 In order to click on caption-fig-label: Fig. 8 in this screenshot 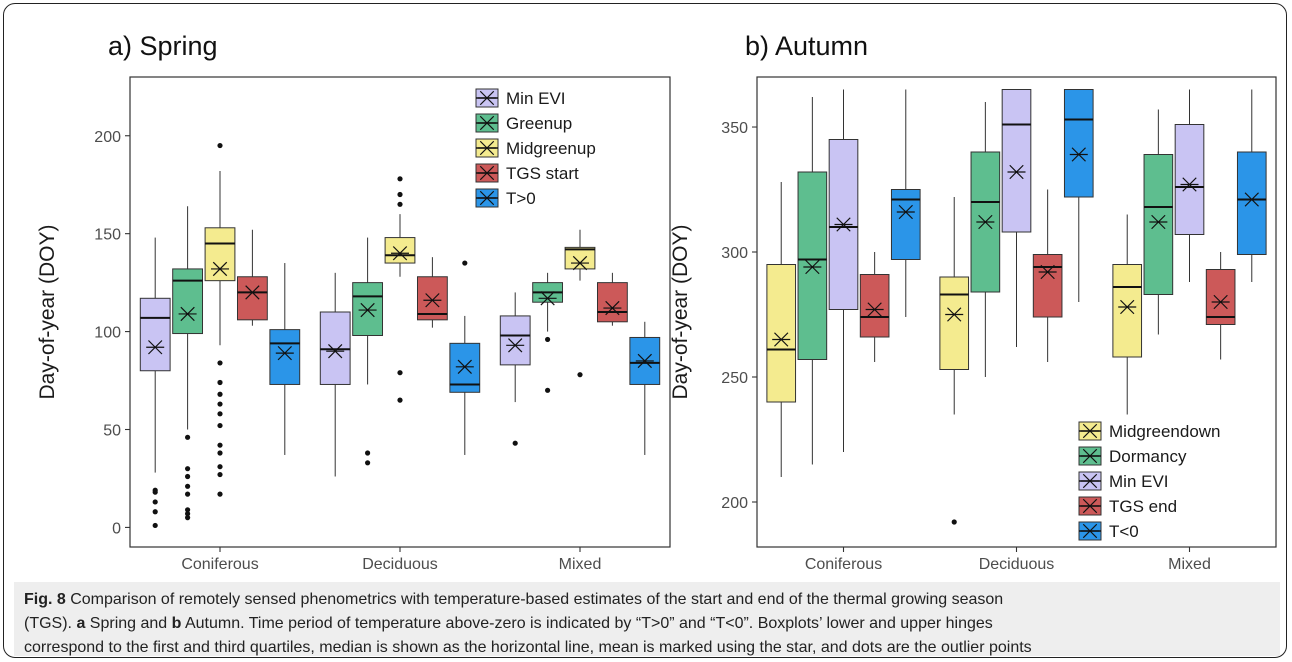, I will do `click(45, 599)`.